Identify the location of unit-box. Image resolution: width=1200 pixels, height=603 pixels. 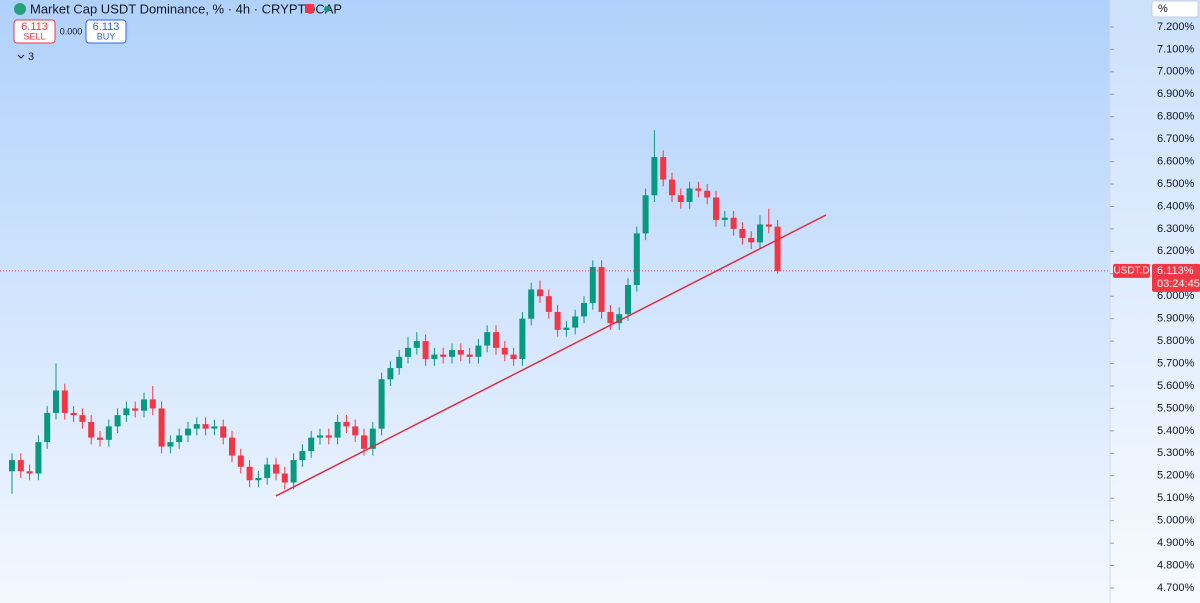
(1175, 9).